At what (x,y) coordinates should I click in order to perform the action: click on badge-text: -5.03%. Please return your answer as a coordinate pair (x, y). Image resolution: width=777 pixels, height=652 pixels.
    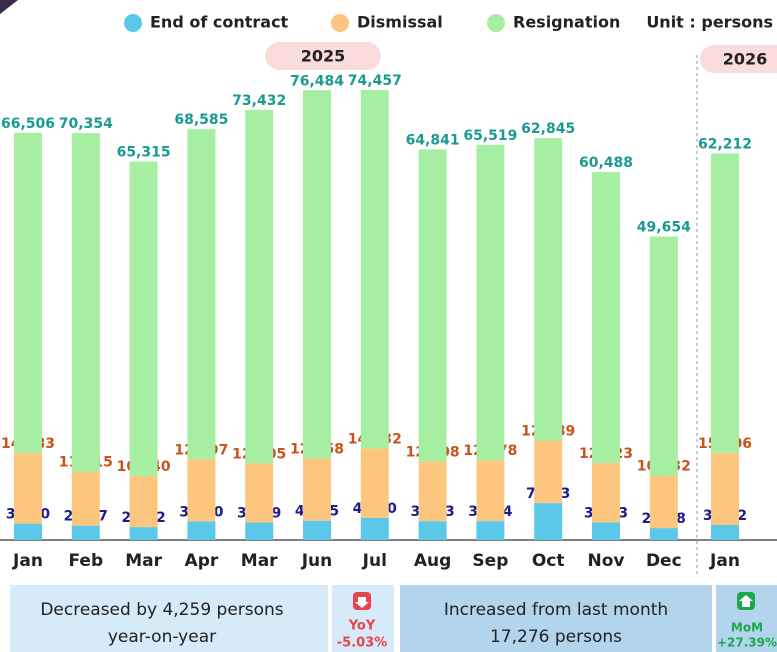
    Looking at the image, I should click on (362, 643).